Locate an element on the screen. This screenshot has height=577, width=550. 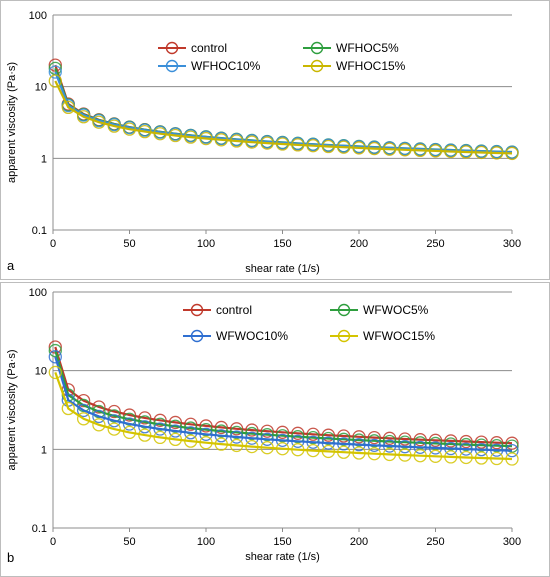
y-tick-label: 0.1 is located at coordinates (39, 529).